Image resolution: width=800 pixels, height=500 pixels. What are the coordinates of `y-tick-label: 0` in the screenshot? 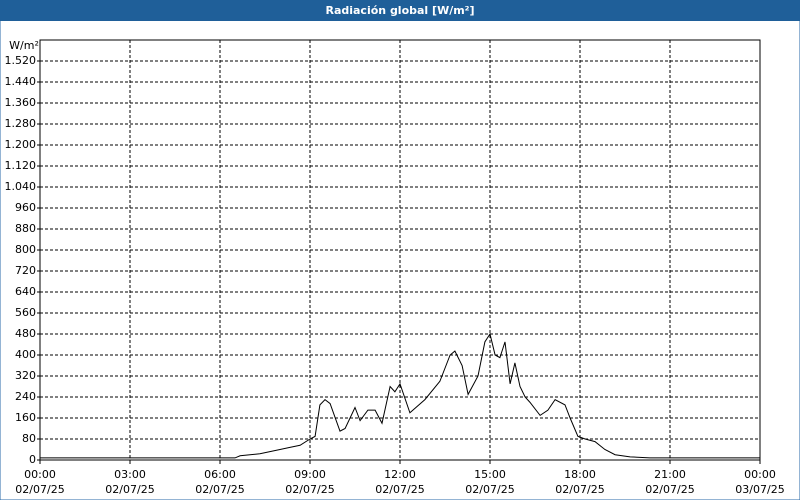 It's located at (32, 459).